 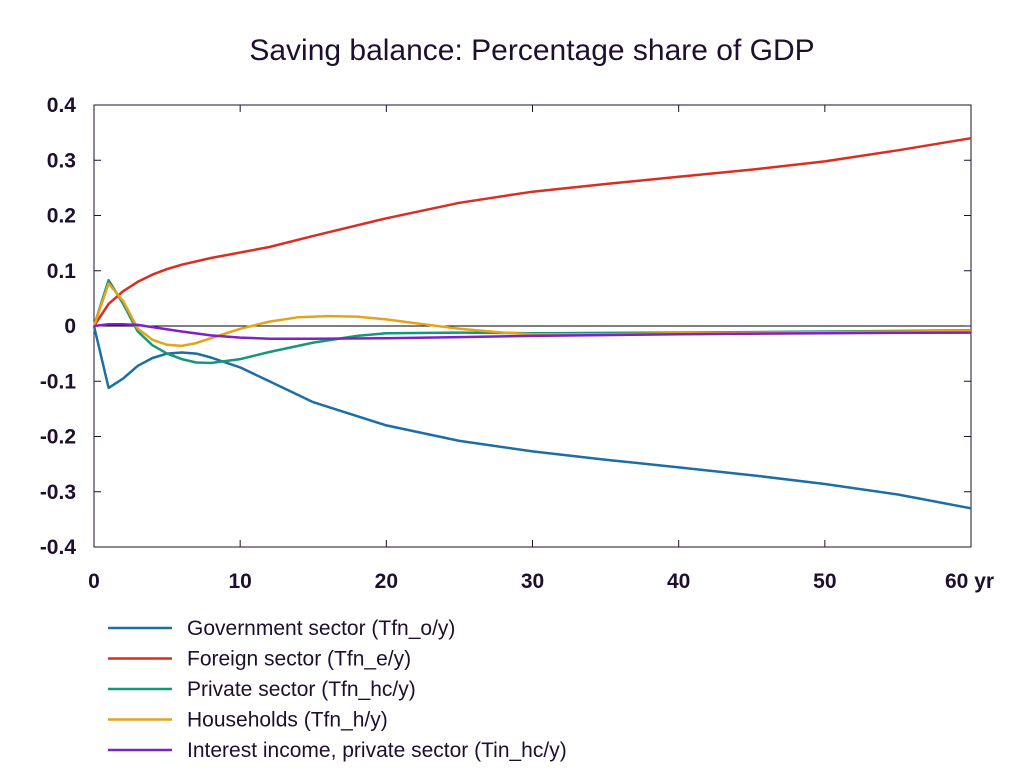 I want to click on legend-label: Households (Tfn_h/y), so click(x=287, y=720).